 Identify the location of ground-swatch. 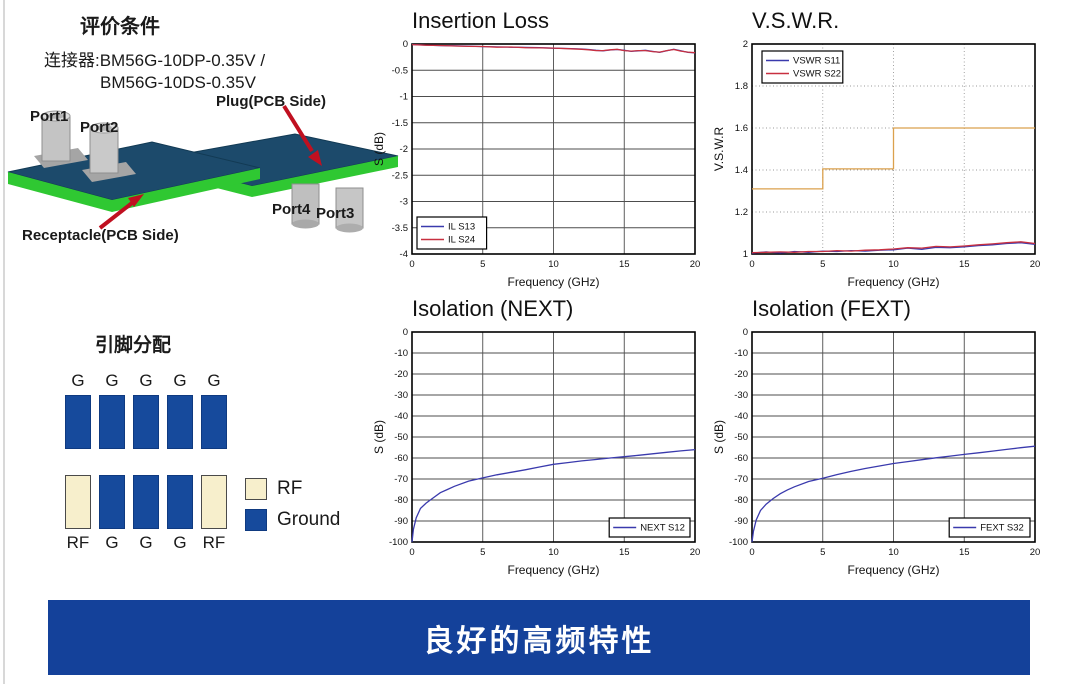
(256, 520).